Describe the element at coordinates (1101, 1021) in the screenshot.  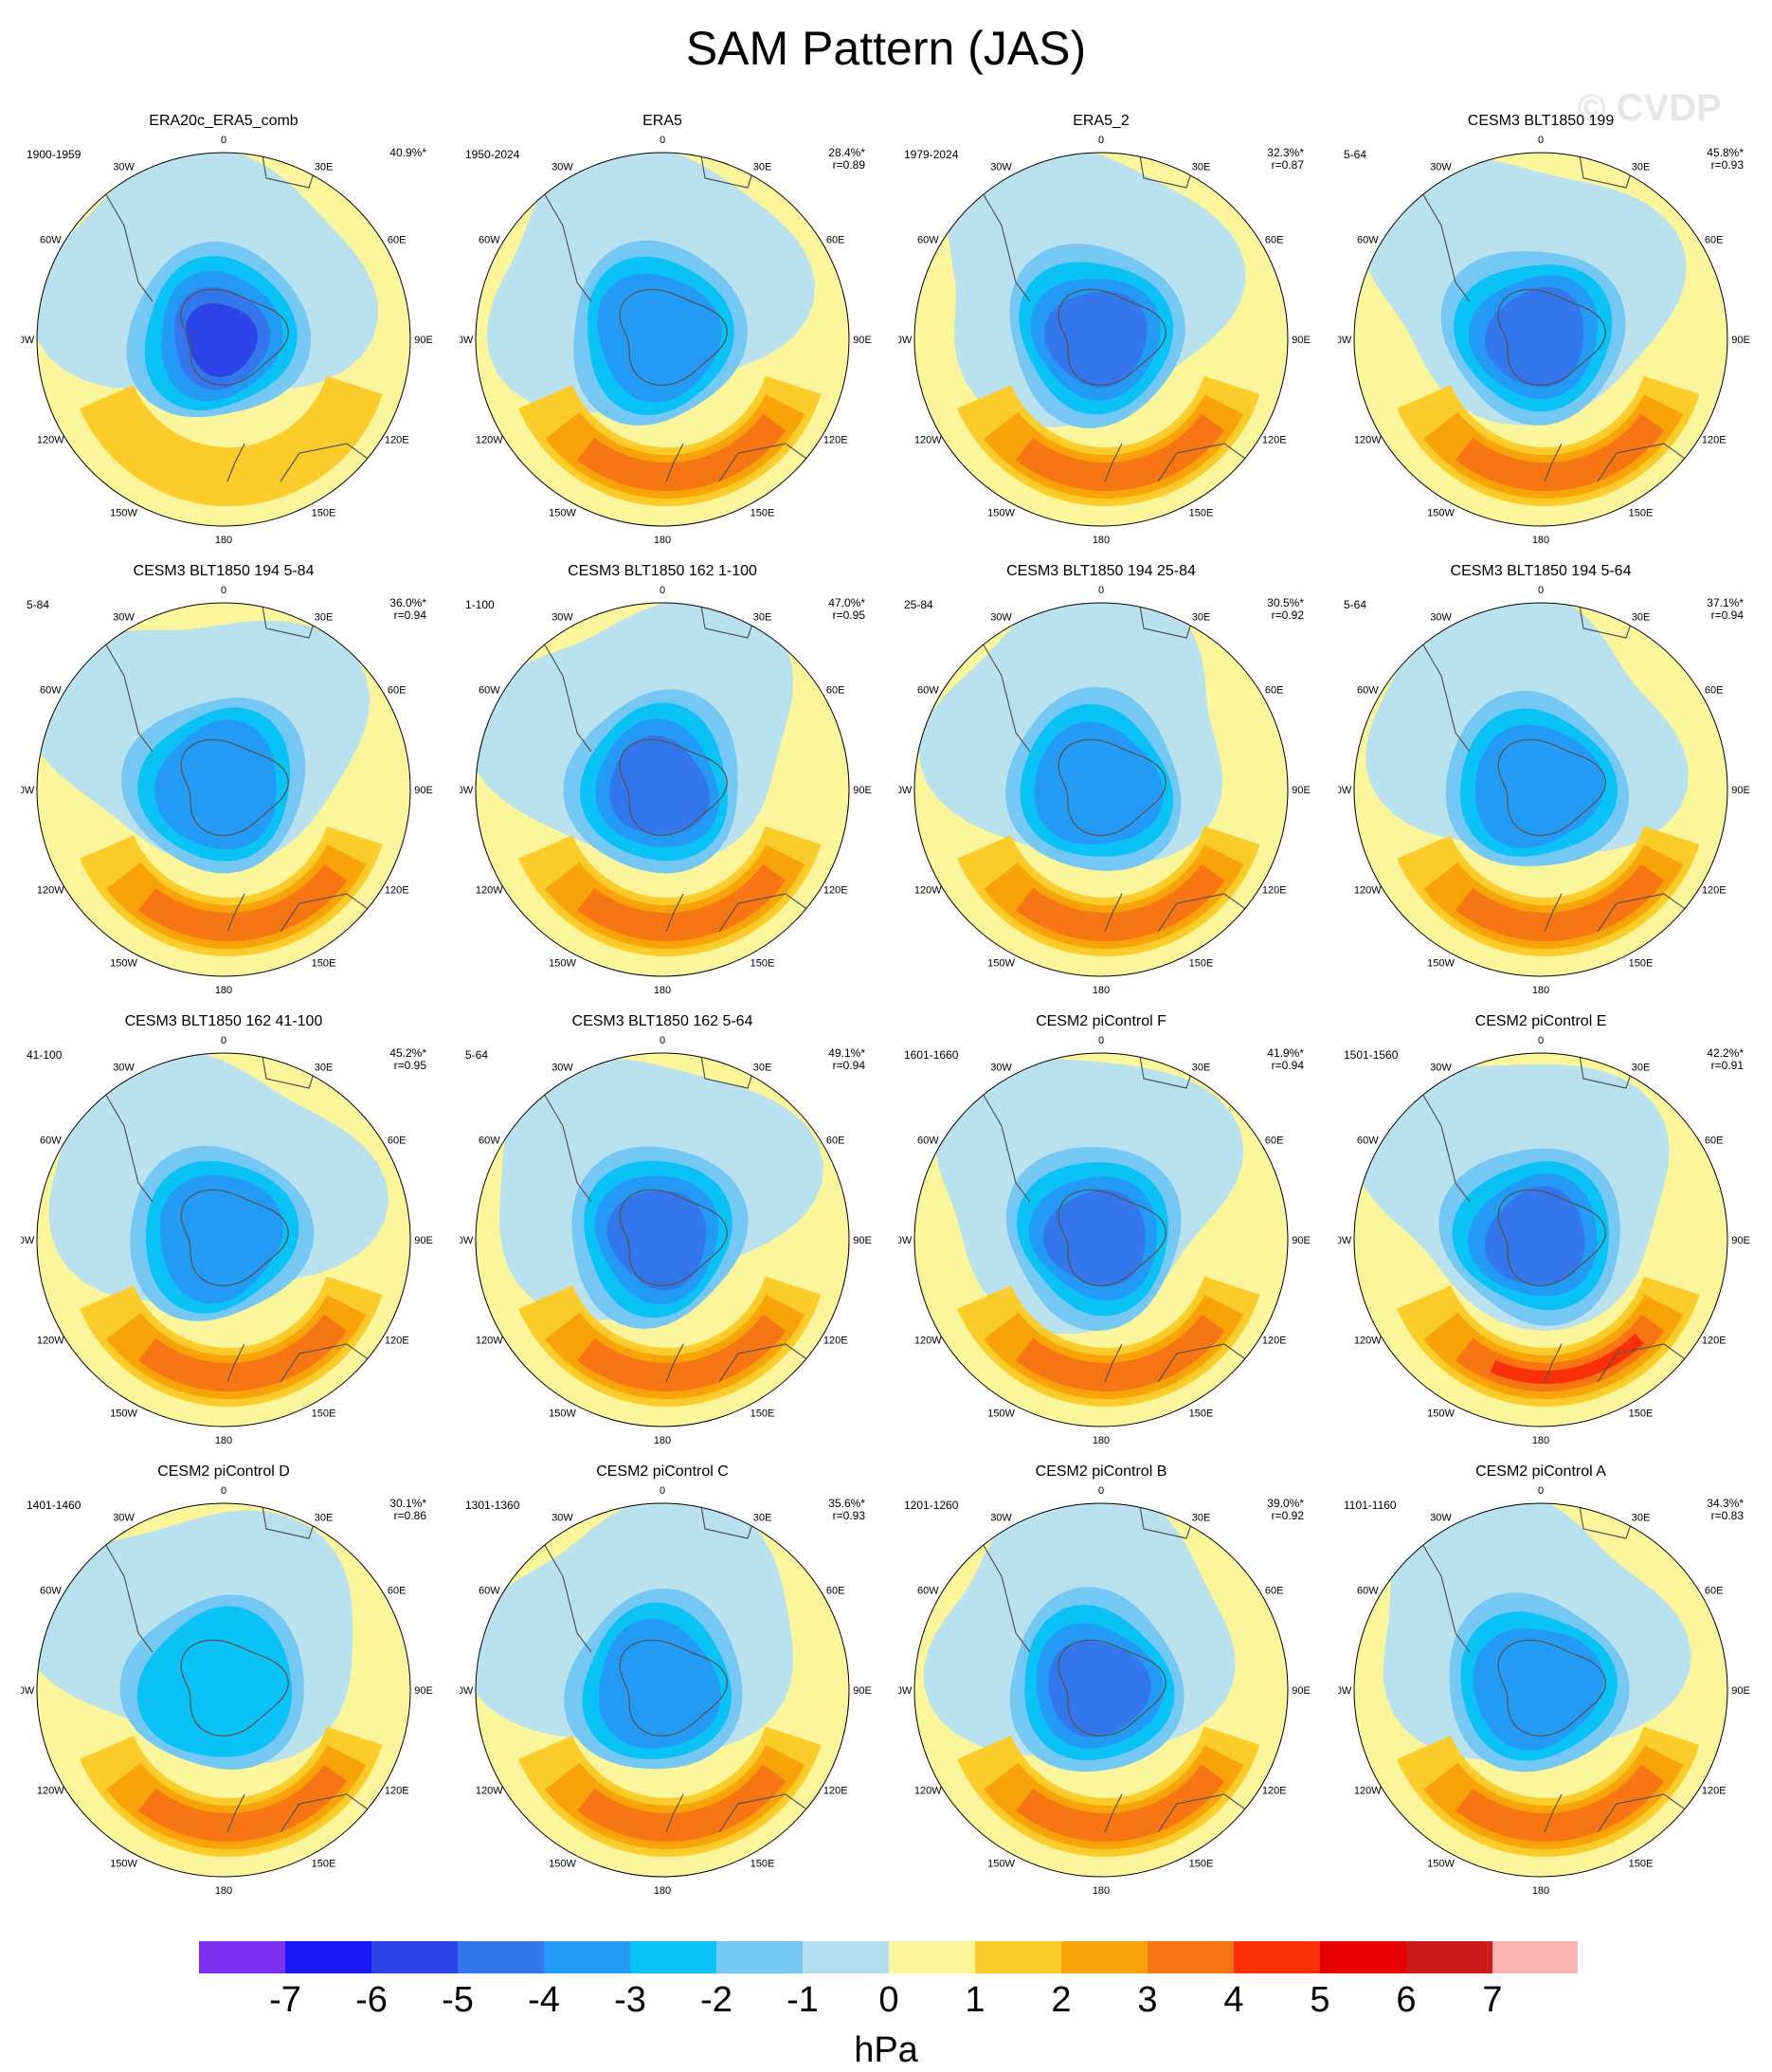
I see `panel-title: CESM2 piControl F` at that location.